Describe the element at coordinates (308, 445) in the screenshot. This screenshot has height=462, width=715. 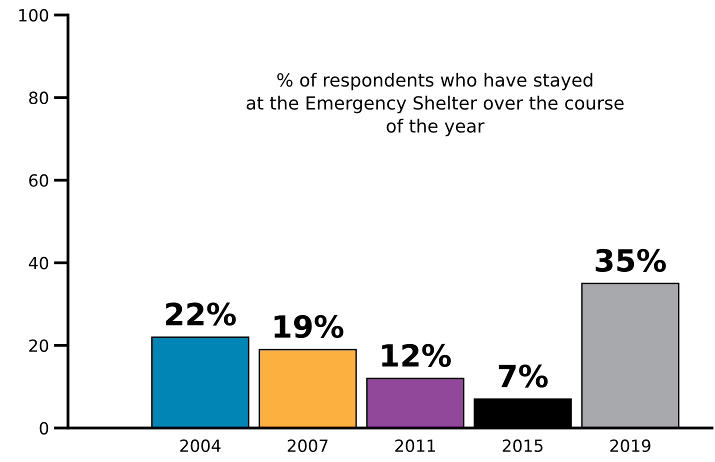
I see `x-tick-label: 2007` at that location.